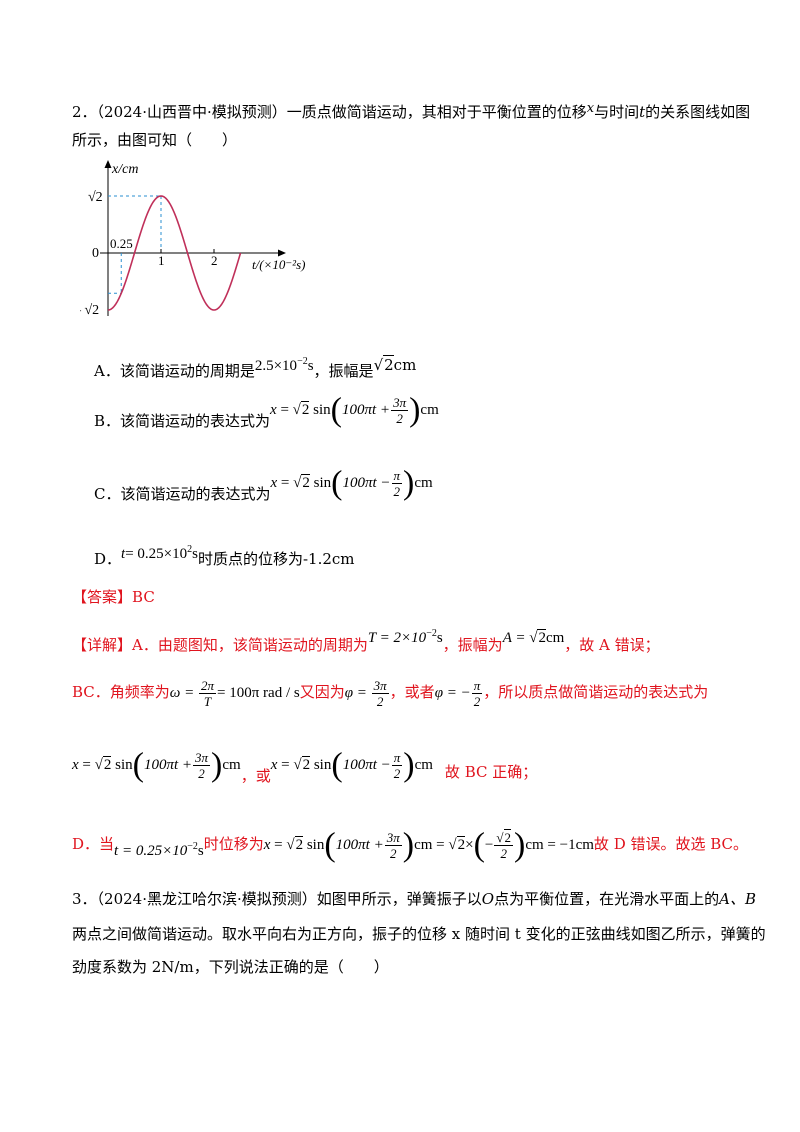  Describe the element at coordinates (143, 597) in the screenshot. I see `answer-value: BC` at that location.